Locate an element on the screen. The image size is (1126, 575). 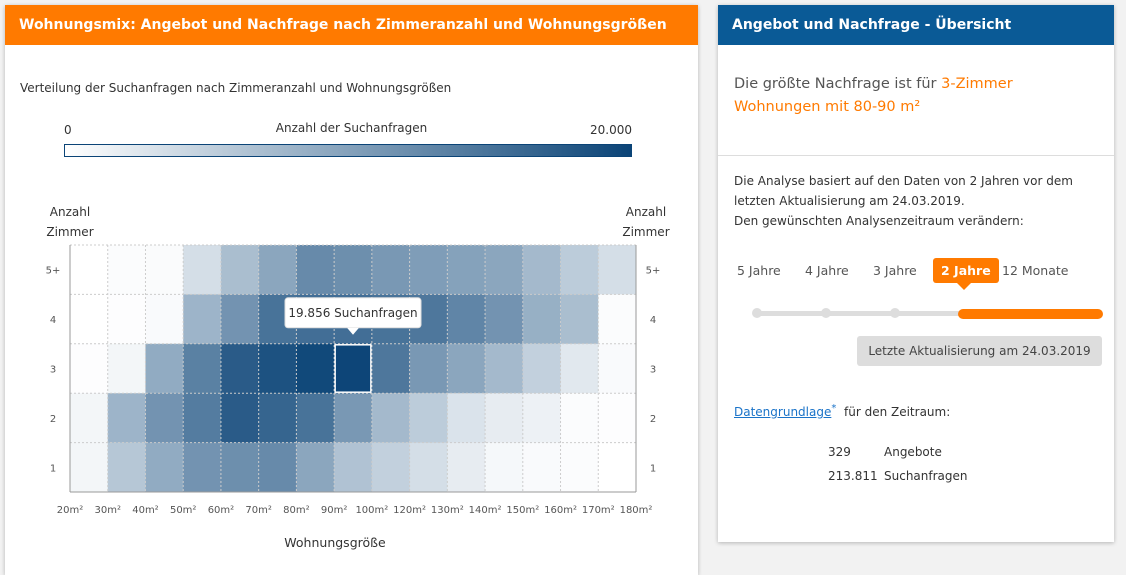
x-tick-label: 20m² is located at coordinates (70, 510).